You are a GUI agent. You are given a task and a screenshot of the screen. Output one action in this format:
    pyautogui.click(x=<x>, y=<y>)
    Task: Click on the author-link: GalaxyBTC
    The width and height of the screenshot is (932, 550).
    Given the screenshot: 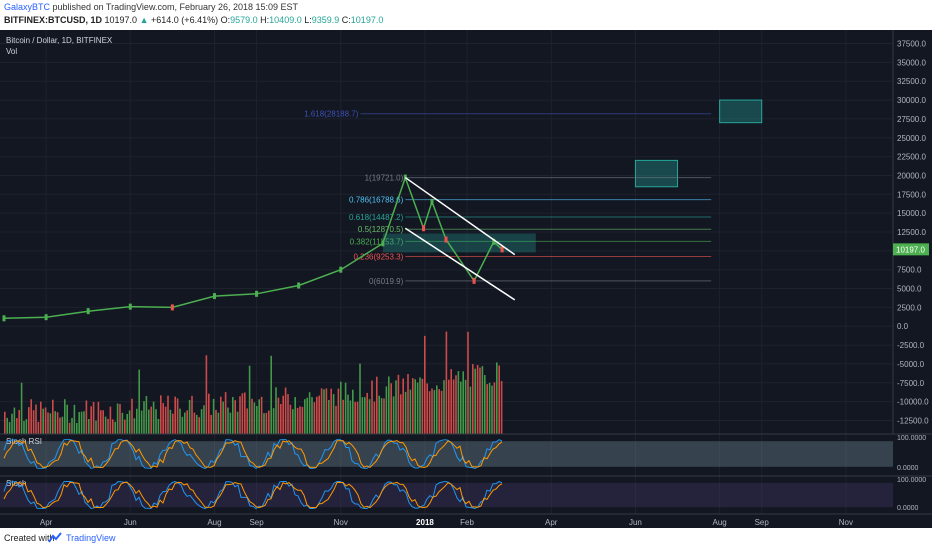 What is the action you would take?
    pyautogui.click(x=27, y=7)
    